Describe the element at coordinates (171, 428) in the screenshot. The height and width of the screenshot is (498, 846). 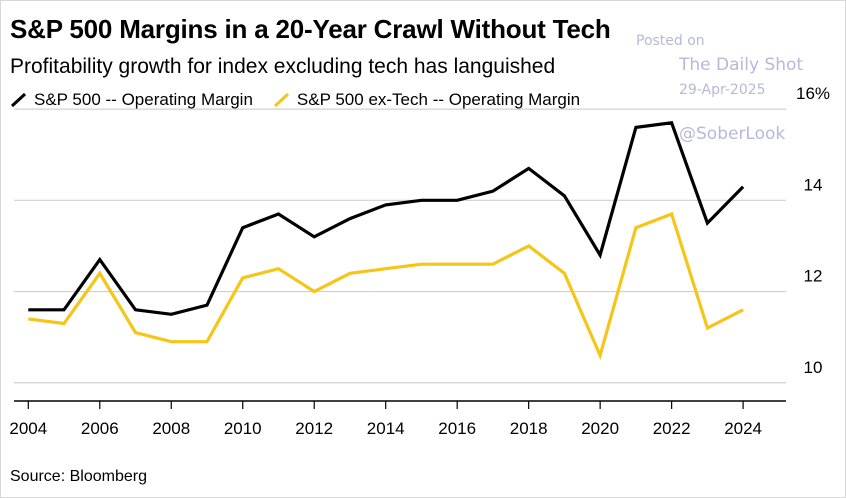
I see `x-tick-label: 2008` at that location.